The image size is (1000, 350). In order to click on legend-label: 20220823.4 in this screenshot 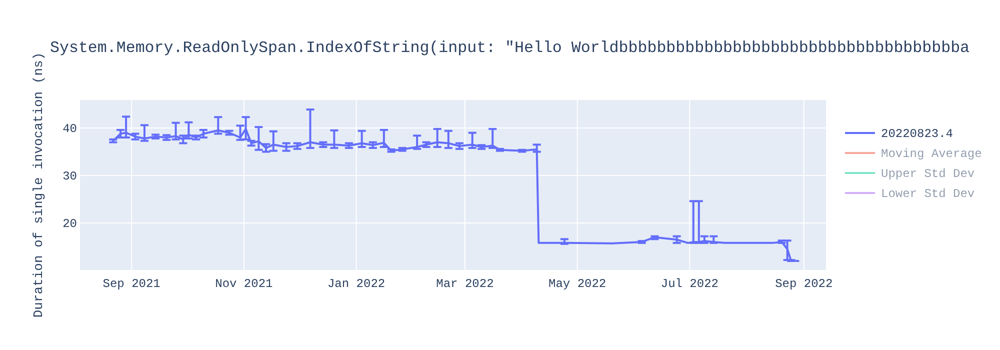, I will do `click(917, 134)`.